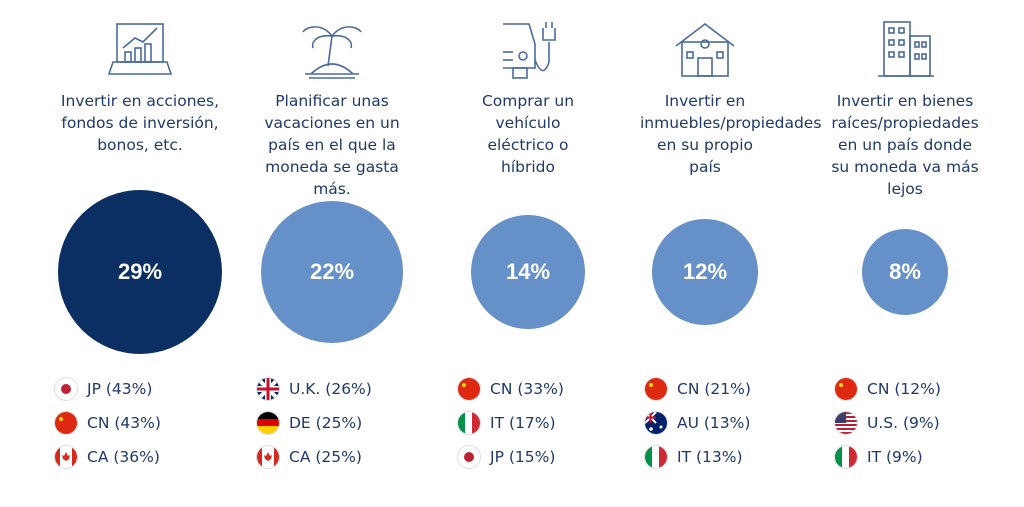  I want to click on flag-uk-icon, so click(268, 389).